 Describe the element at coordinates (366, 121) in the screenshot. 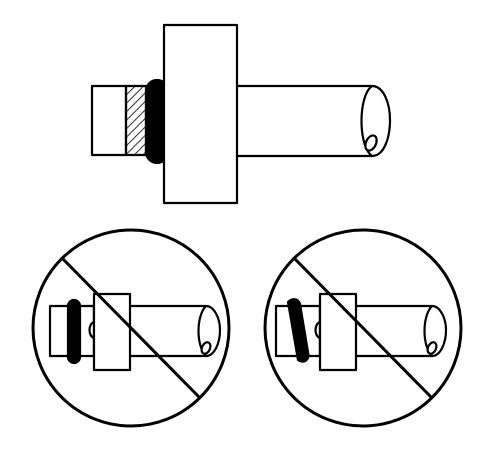

I see `tube-break-line` at that location.